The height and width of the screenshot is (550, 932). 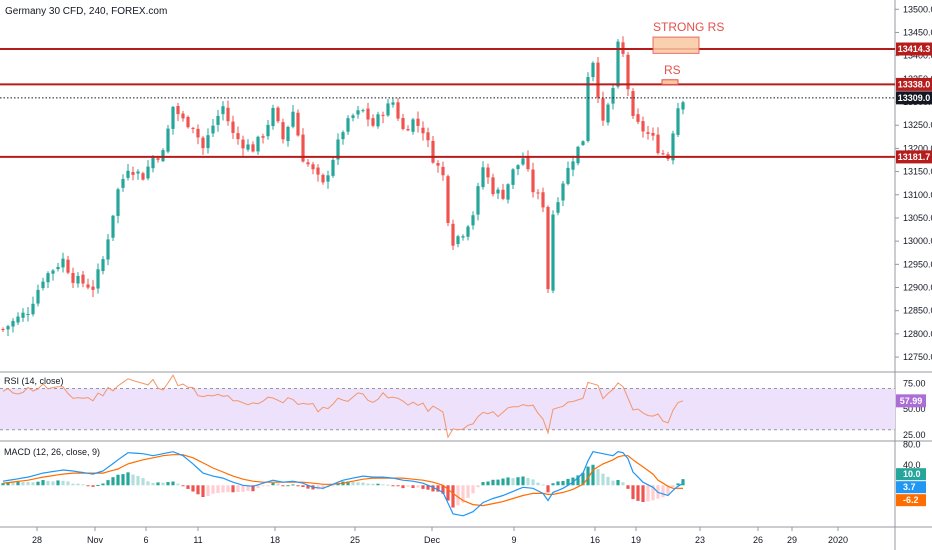 I want to click on rs-zone, so click(x=670, y=82).